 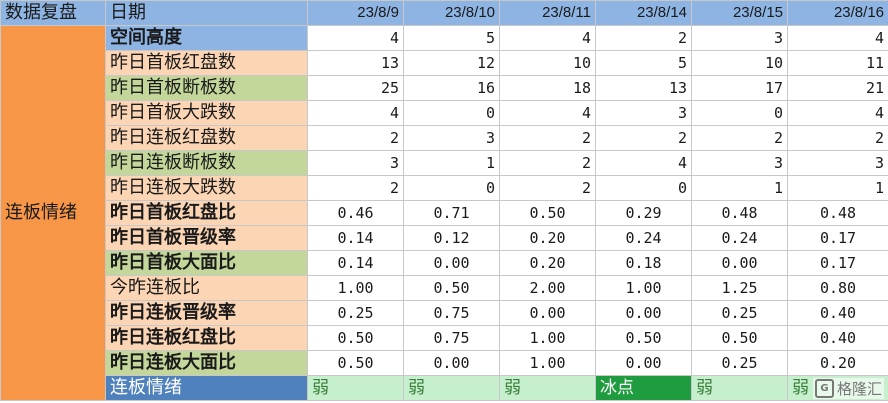 What do you see at coordinates (355, 13) in the screenshot?
I see `date-header: 23/8/9` at bounding box center [355, 13].